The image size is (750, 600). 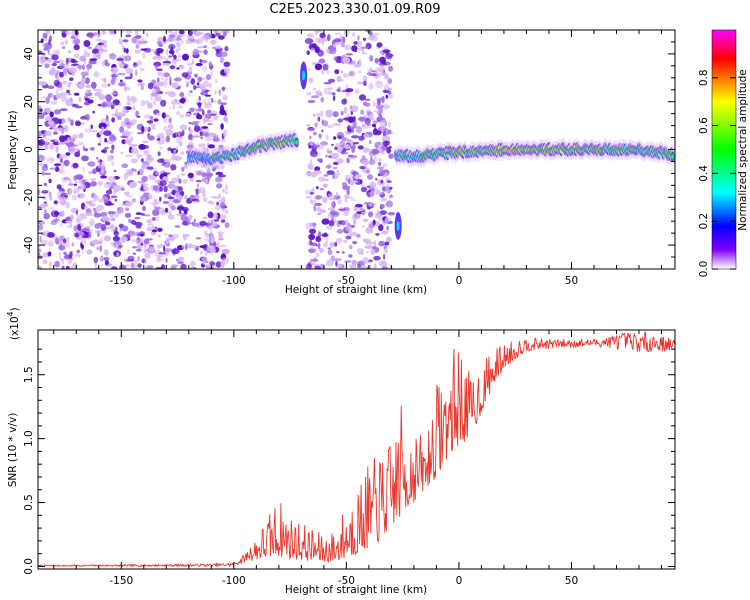 What do you see at coordinates (571, 281) in the screenshot?
I see `heatmap-x-tick-label: 50` at bounding box center [571, 281].